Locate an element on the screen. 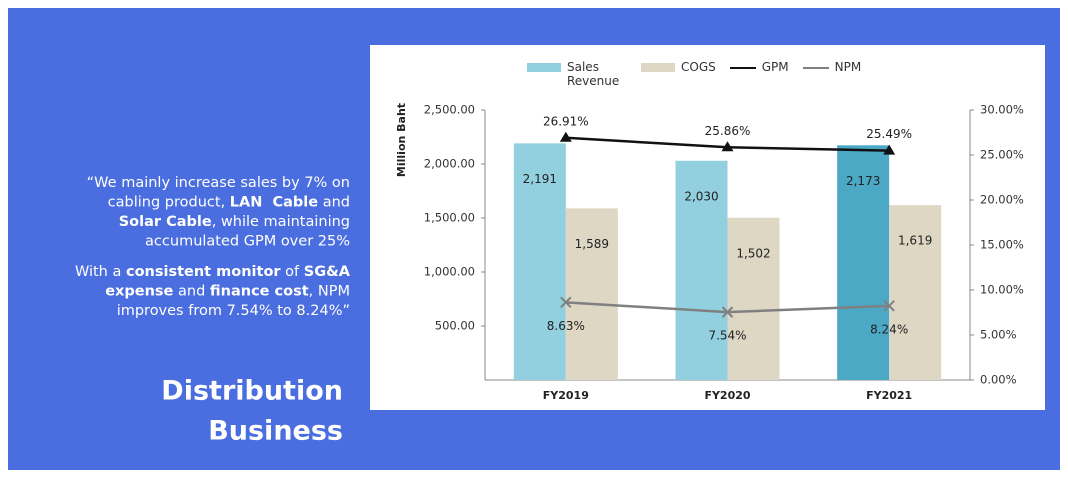 The height and width of the screenshot is (480, 1068). quote-line: With a consistent monitor of SG&A is located at coordinates (213, 272).